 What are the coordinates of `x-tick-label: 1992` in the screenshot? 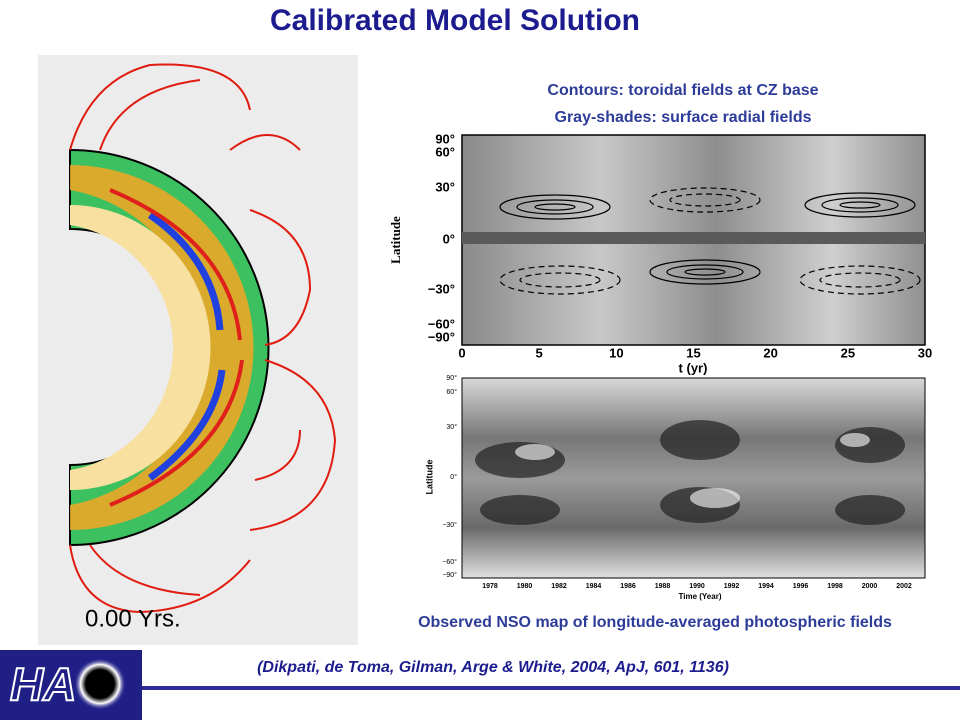 It's located at (732, 586).